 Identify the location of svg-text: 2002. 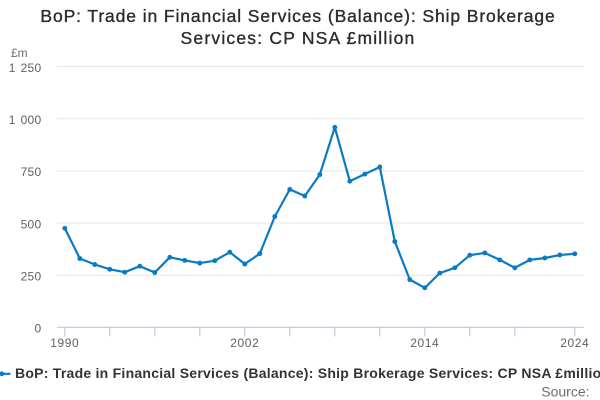
(244, 343).